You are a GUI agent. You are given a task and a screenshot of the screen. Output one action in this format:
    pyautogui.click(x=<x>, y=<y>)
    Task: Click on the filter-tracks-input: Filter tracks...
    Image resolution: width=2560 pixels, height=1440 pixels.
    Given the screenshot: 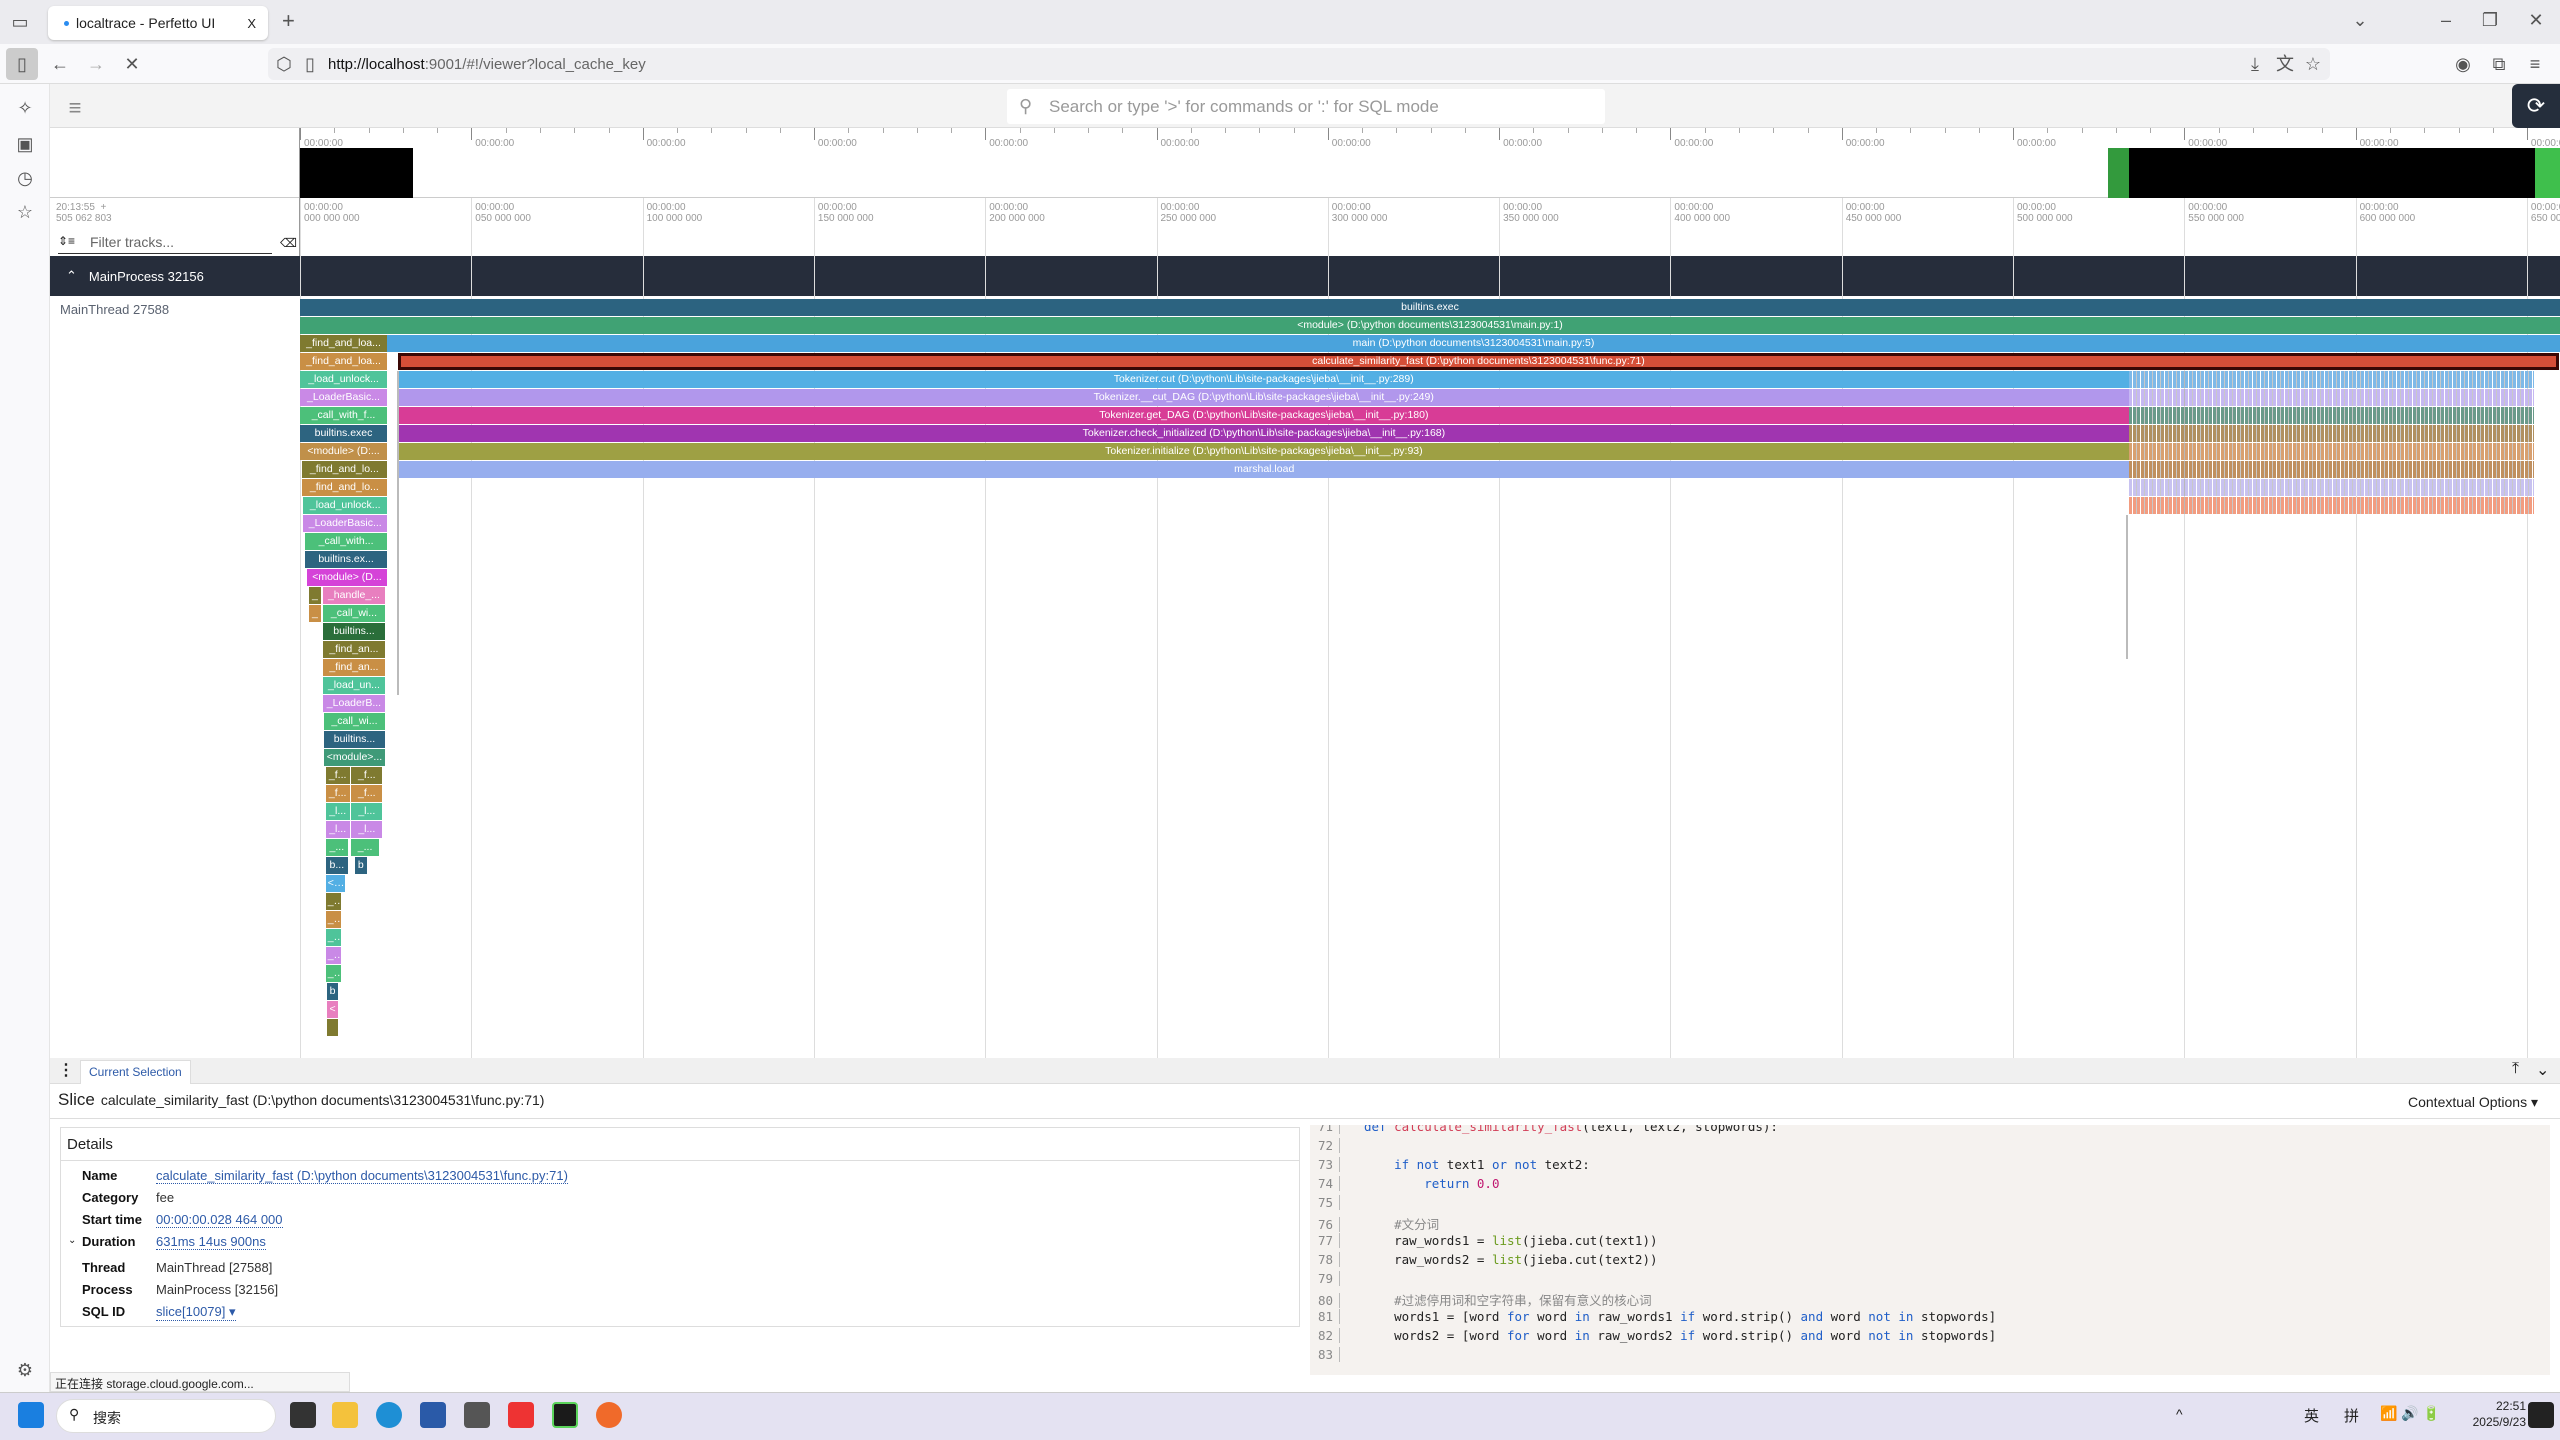 What is the action you would take?
    pyautogui.click(x=165, y=244)
    